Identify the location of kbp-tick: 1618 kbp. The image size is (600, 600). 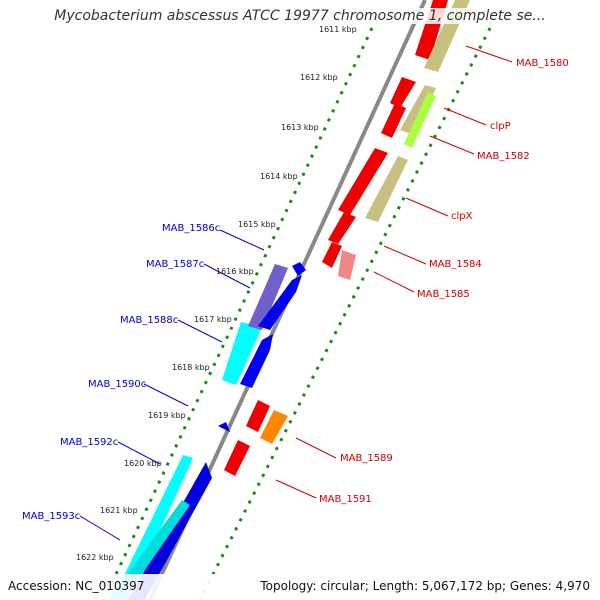
(191, 367).